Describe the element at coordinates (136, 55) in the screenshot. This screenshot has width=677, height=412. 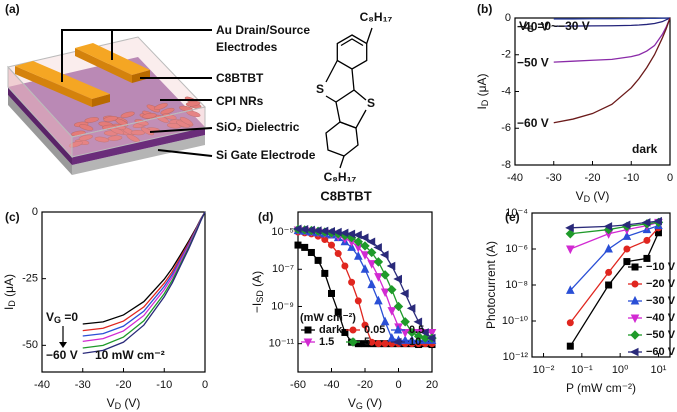
I see `leader-line` at that location.